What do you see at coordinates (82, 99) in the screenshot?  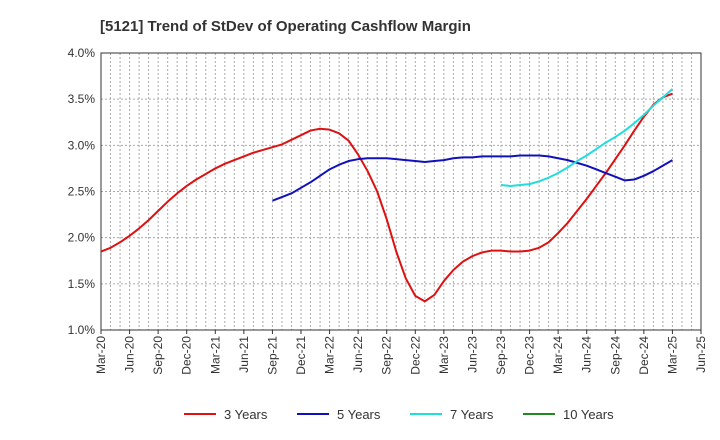 I see `y-tick-label: 3.5%` at bounding box center [82, 99].